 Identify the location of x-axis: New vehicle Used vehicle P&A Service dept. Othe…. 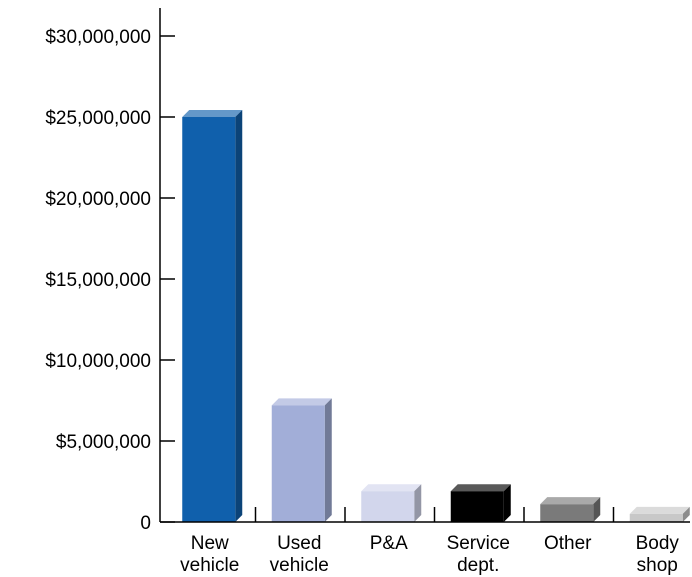
(425, 541).